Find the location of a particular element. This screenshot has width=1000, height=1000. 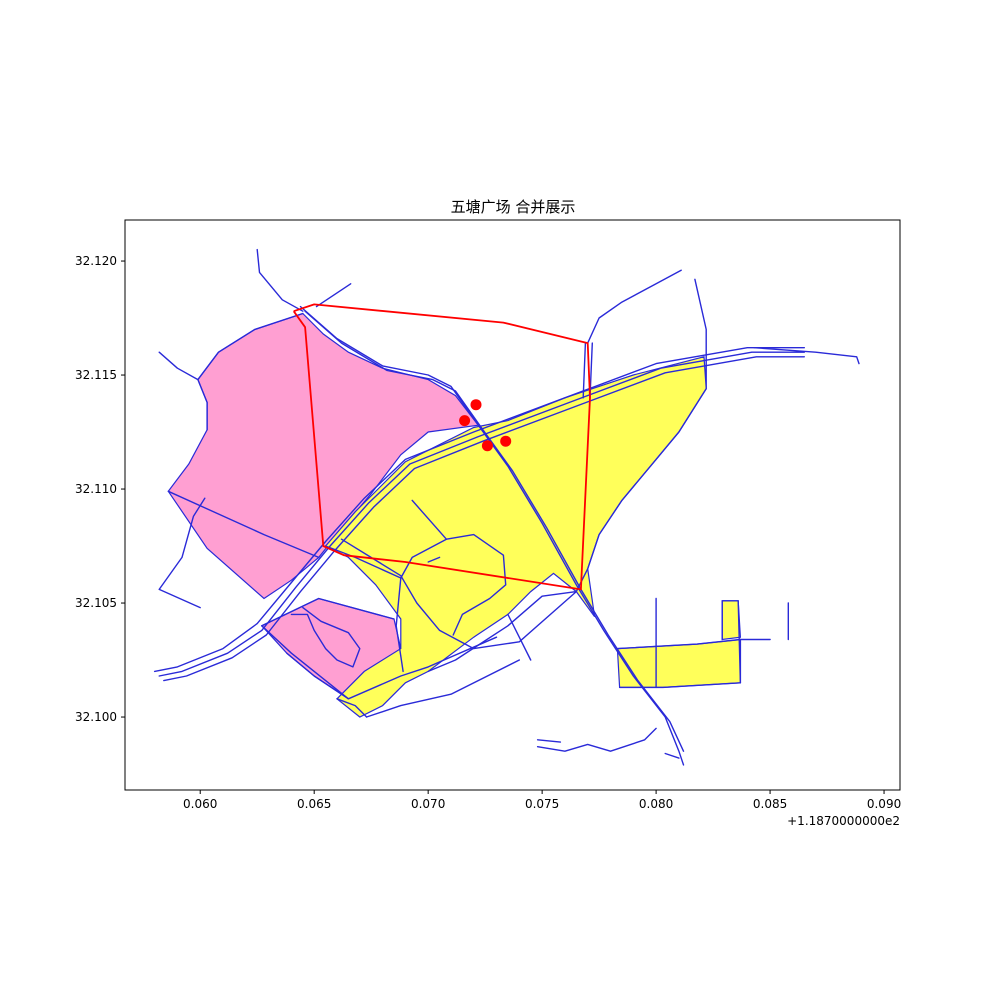

y-tick-label: 32.115 is located at coordinates (96, 375).